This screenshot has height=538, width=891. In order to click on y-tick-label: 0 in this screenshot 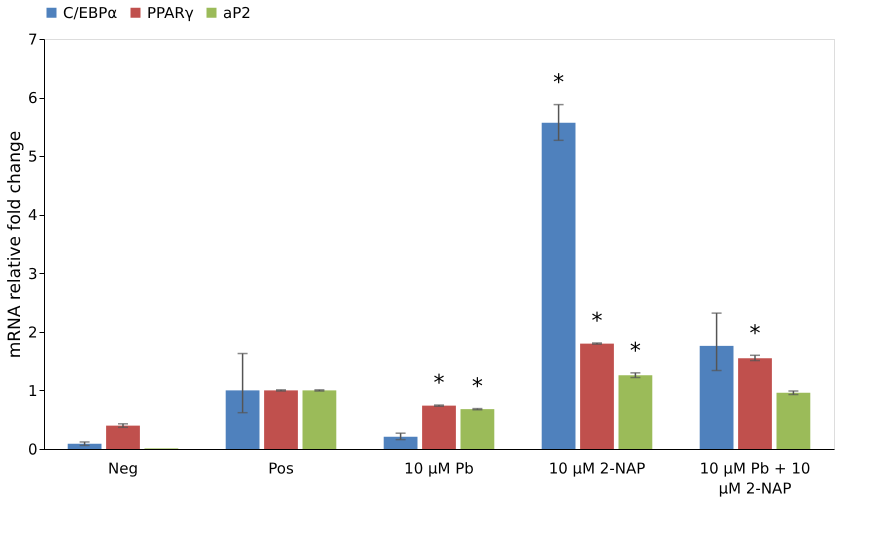, I will do `click(33, 449)`.